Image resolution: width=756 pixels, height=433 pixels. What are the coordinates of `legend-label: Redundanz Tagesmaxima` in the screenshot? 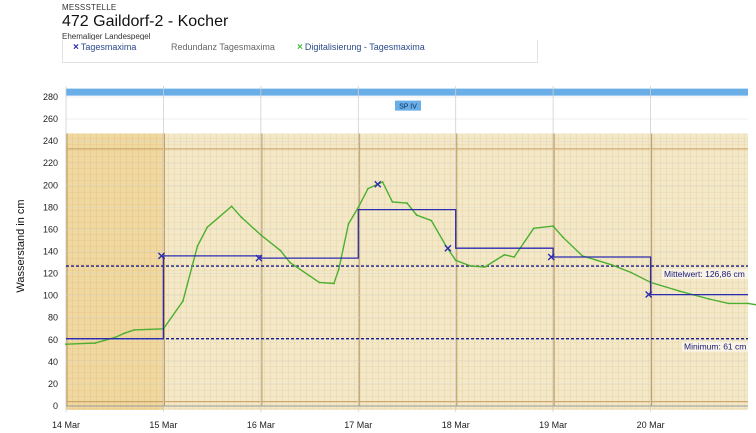 It's located at (223, 47).